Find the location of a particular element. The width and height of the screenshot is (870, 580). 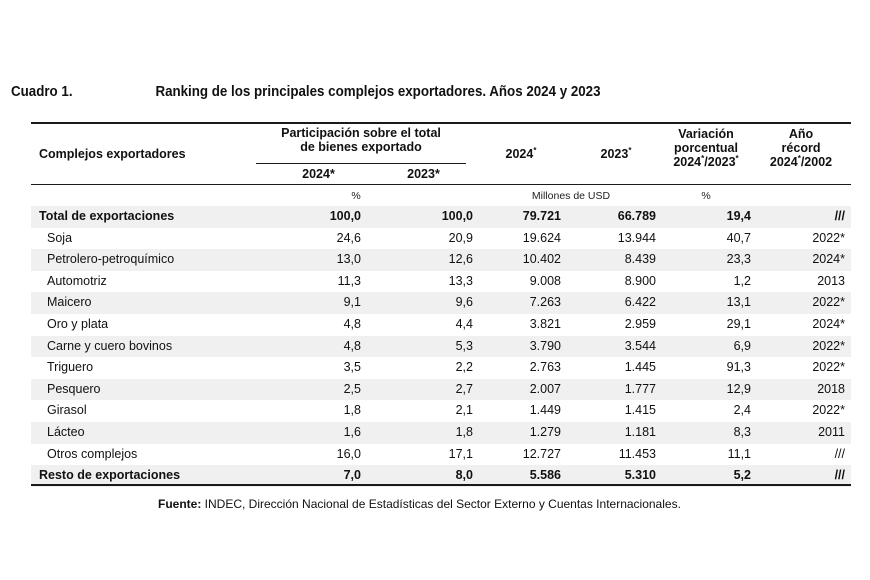

cell-e23: 11.453 is located at coordinates (637, 453).